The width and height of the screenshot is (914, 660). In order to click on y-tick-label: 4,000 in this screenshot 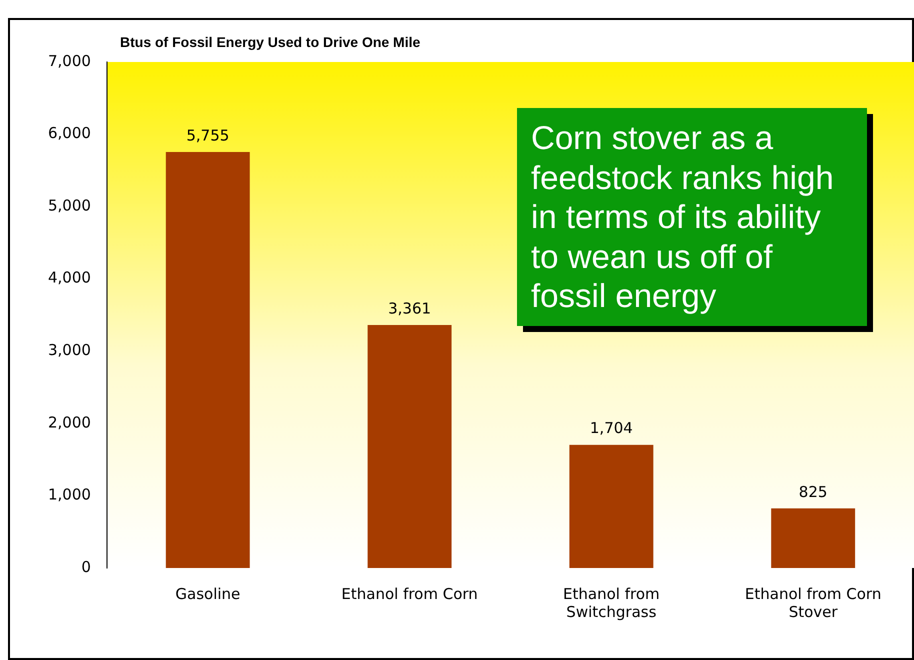, I will do `click(69, 277)`.